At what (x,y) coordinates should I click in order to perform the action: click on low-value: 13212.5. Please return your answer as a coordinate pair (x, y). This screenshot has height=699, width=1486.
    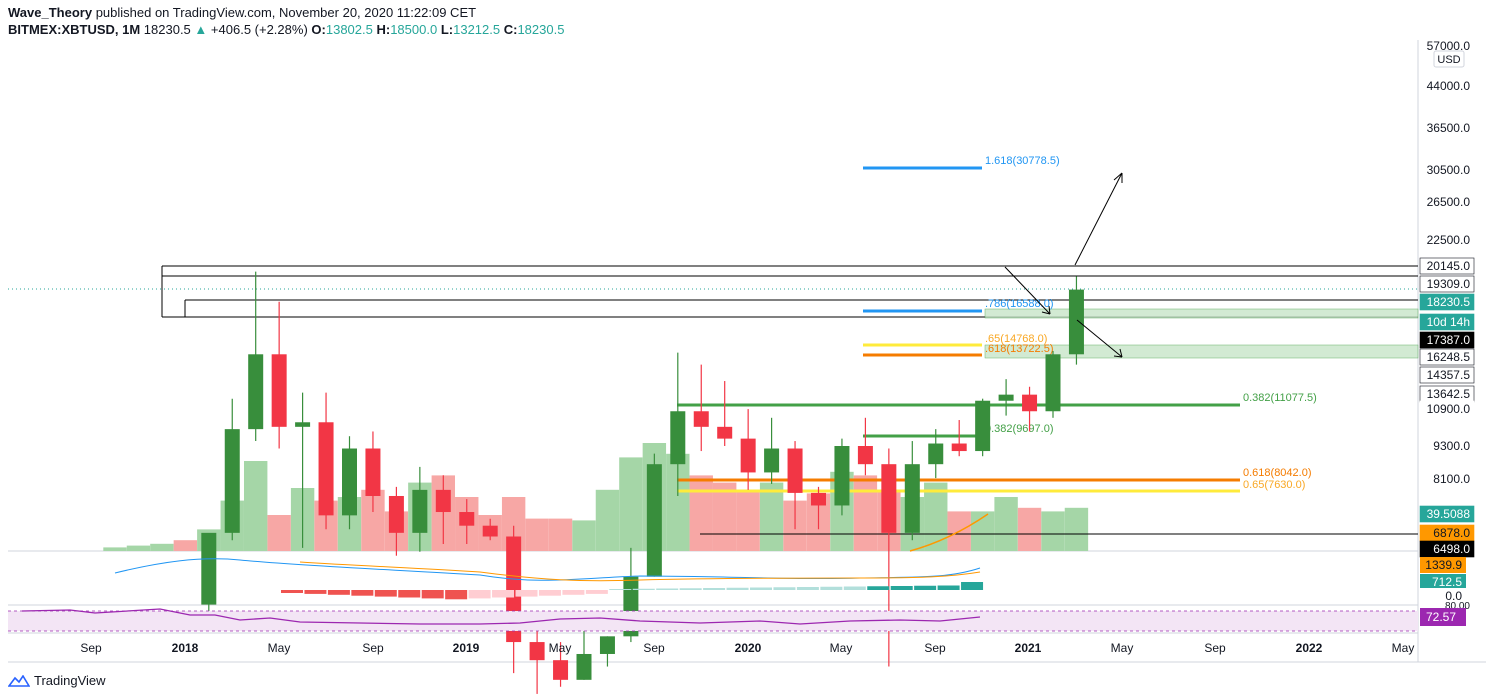
    Looking at the image, I should click on (477, 29).